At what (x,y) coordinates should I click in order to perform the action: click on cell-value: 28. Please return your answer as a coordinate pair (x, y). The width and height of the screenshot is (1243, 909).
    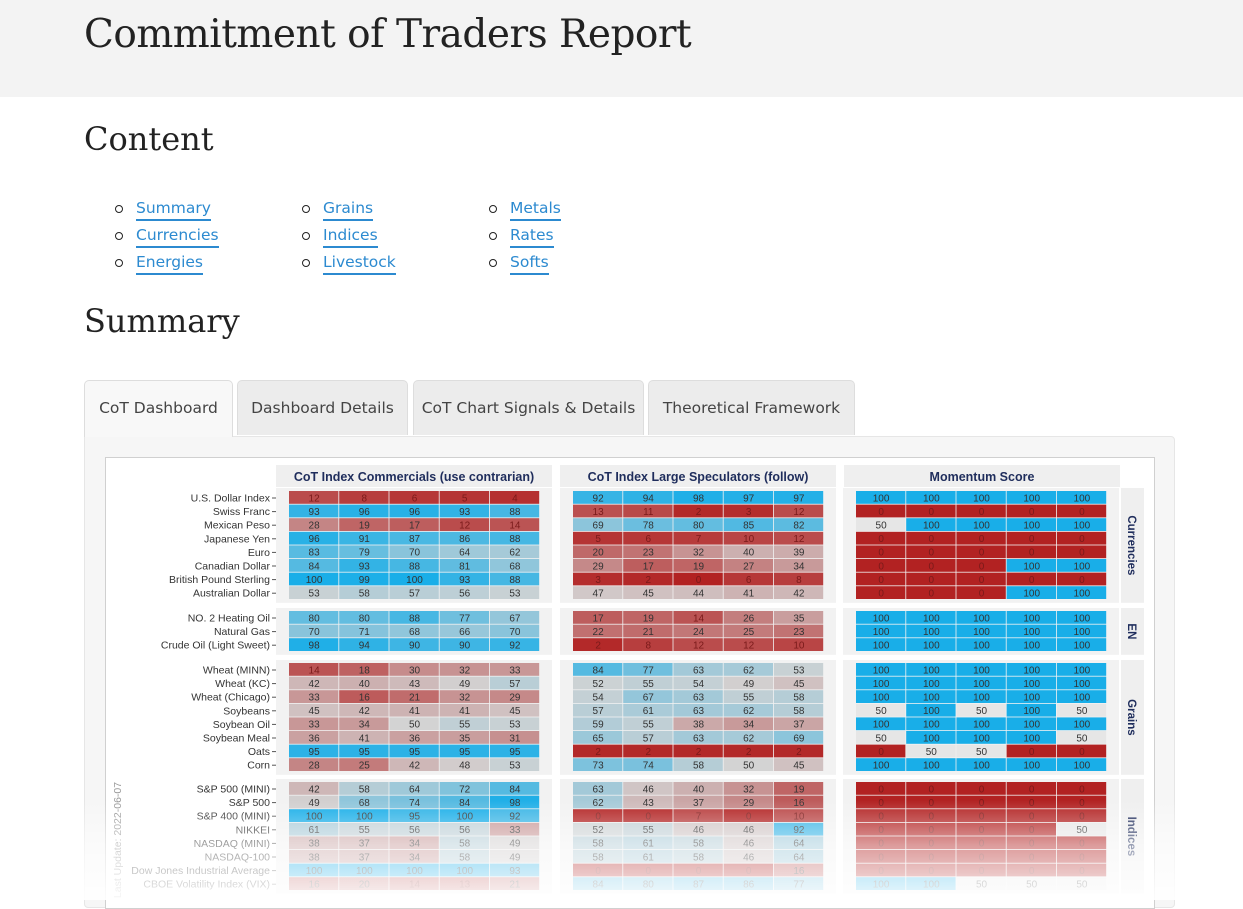
    Looking at the image, I should click on (315, 766).